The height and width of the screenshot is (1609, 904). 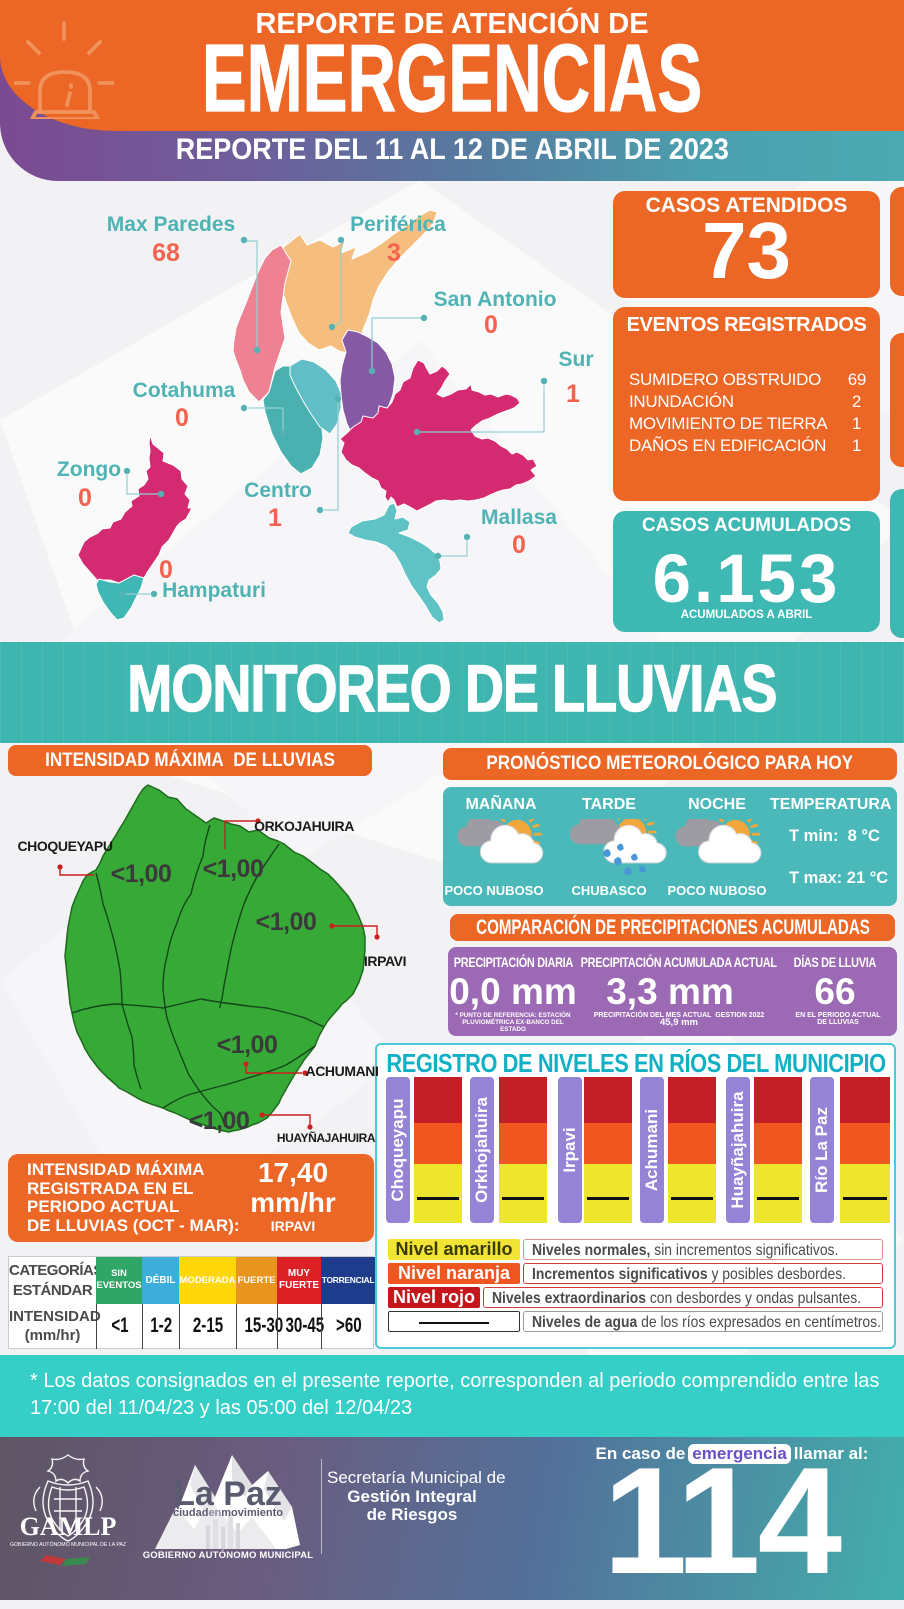 What do you see at coordinates (68, 1526) in the screenshot?
I see `svg-text: GAMLP` at bounding box center [68, 1526].